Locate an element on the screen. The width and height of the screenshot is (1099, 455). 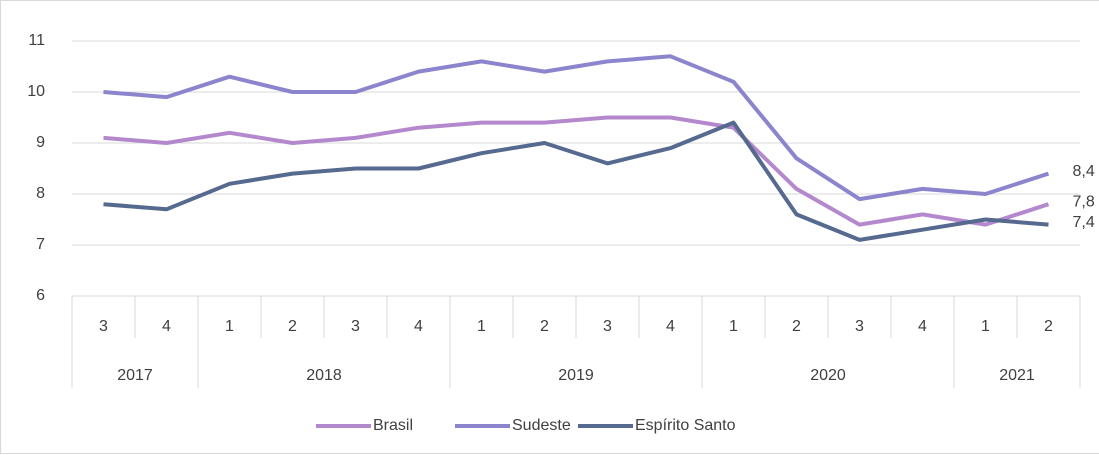
data-label: 7,8 is located at coordinates (1084, 201).